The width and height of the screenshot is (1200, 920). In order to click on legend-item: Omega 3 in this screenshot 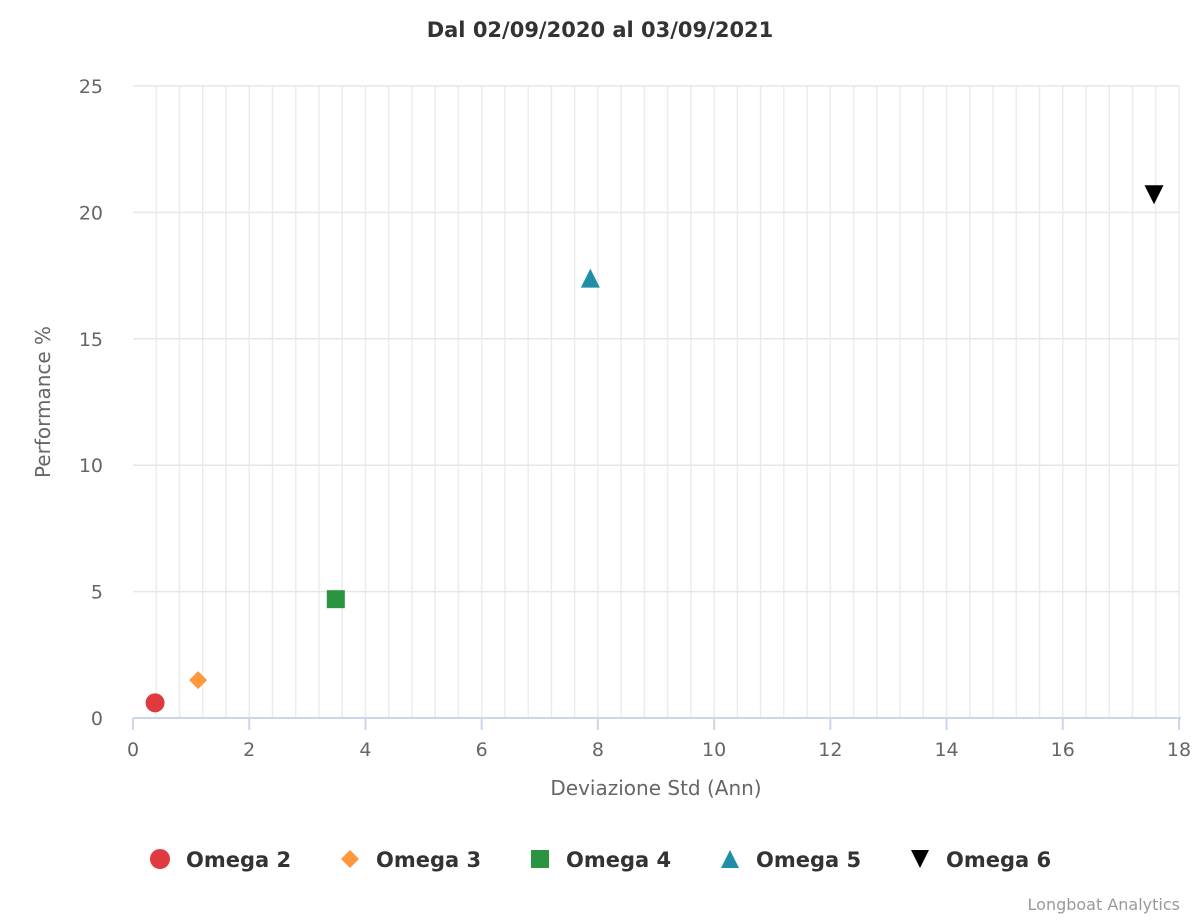, I will do `click(411, 860)`.